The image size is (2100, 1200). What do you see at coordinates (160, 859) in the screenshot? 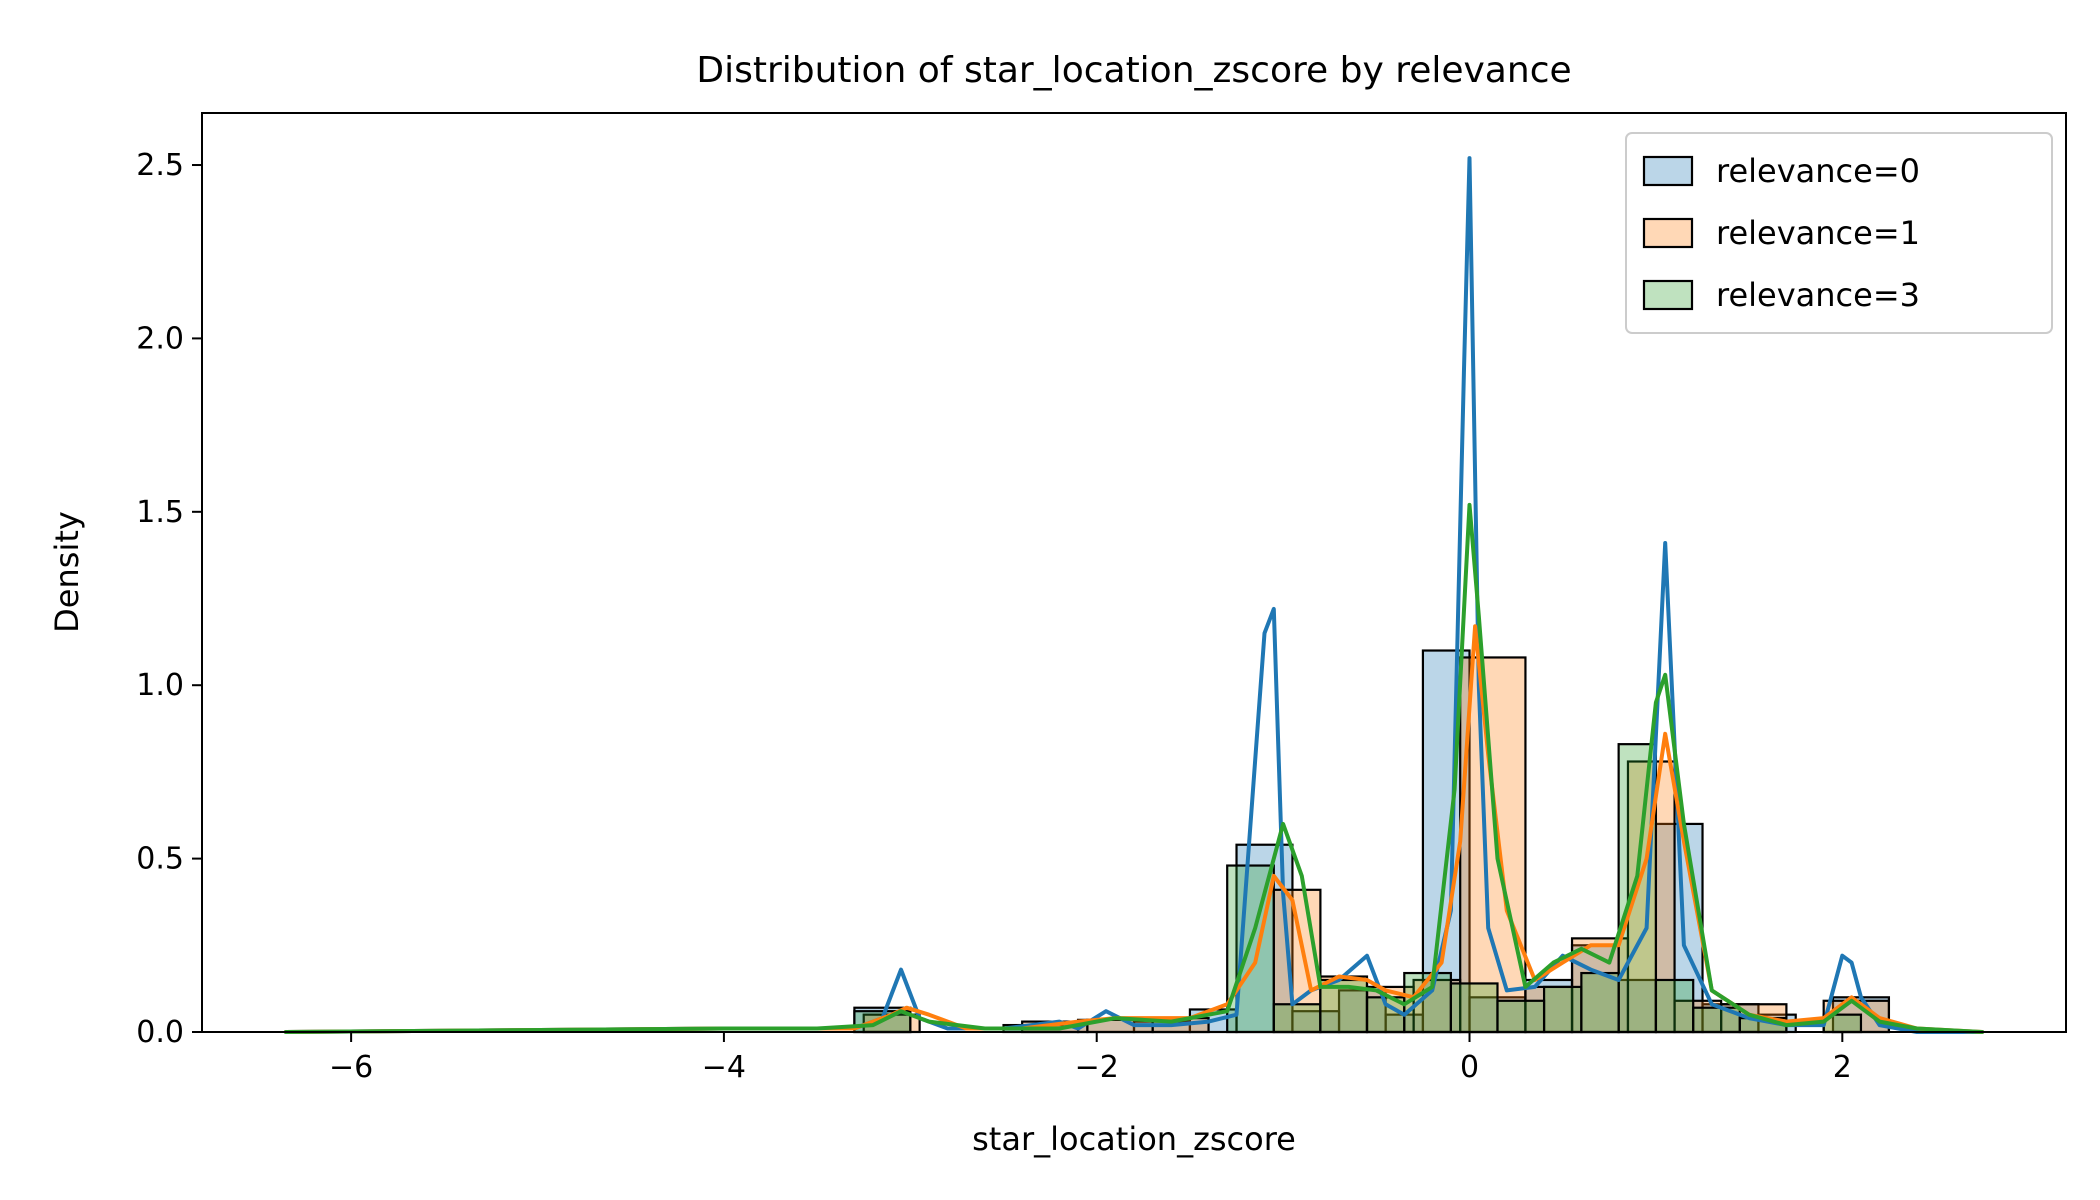
I see `y-tick-label: 0.5` at bounding box center [160, 859].